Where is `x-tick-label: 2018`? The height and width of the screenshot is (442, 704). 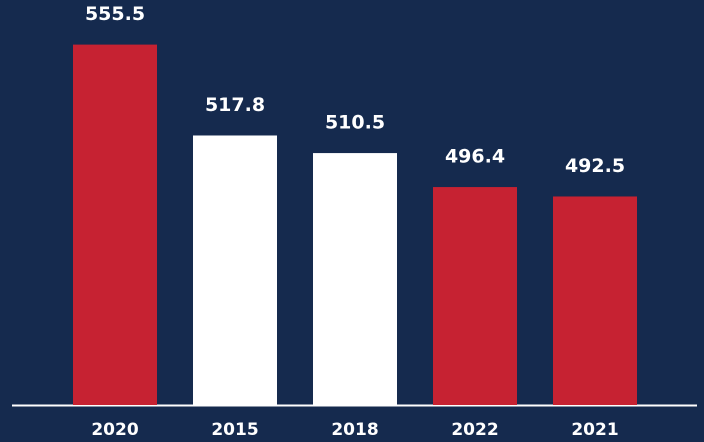 x-tick-label: 2018 is located at coordinates (354, 430).